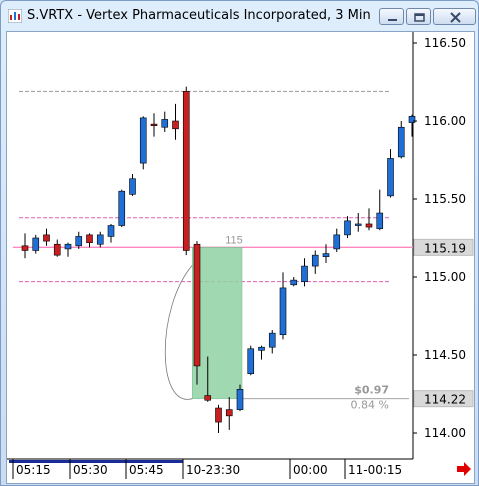 This screenshot has width=479, height=486. I want to click on restore-icon, so click(419, 17).